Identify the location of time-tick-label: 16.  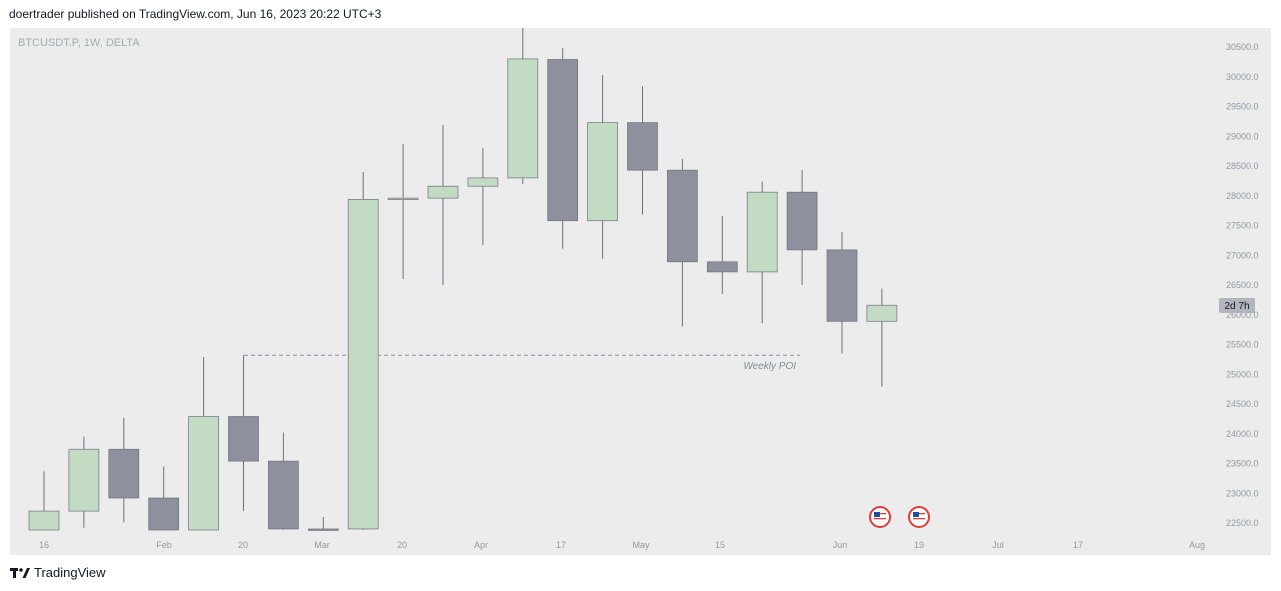
(44, 545).